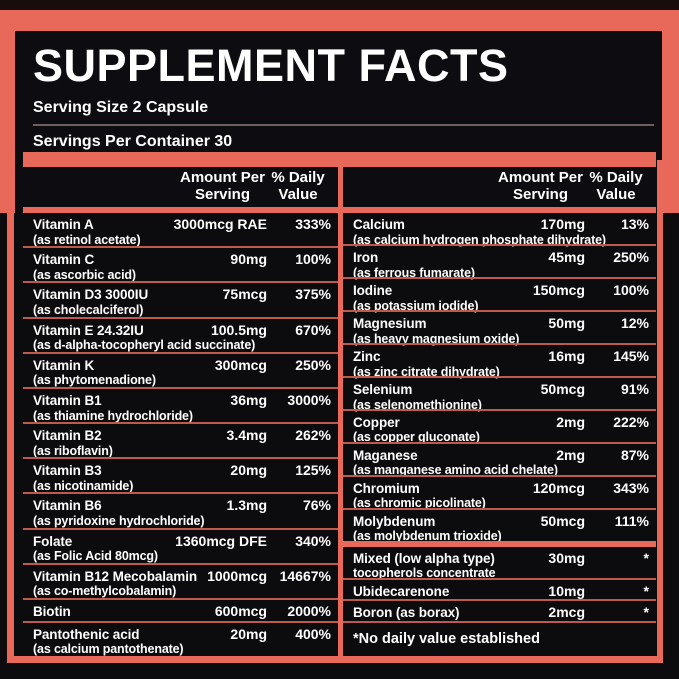 This screenshot has width=679, height=679. I want to click on nutrient-daily-value: 91%, so click(634, 388).